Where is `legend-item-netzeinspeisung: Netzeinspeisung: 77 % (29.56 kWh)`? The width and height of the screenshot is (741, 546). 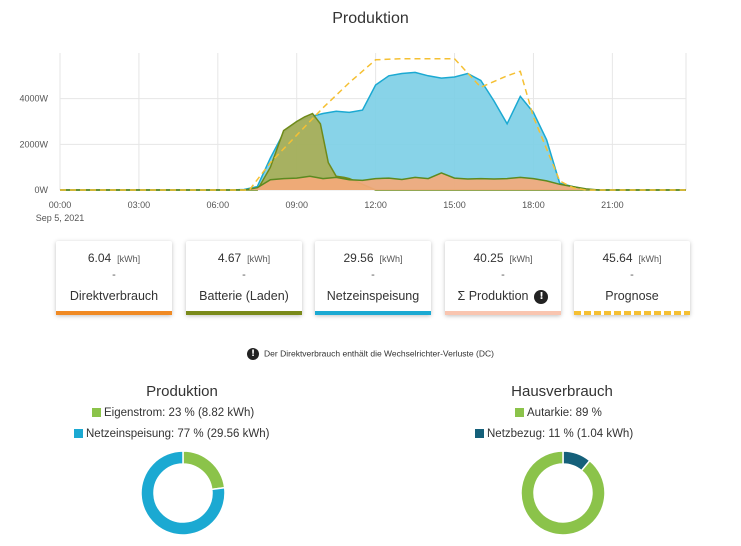 legend-item-netzeinspeisung: Netzeinspeisung: 77 % (29.56 kWh) is located at coordinates (171, 434).